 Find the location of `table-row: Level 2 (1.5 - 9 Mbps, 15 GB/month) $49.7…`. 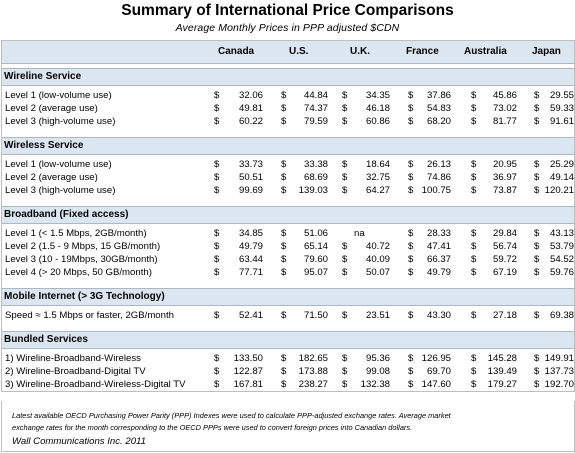

table-row: Level 2 (1.5 - 9 Mbps, 15 GB/month) $49.7… is located at coordinates (288, 246).